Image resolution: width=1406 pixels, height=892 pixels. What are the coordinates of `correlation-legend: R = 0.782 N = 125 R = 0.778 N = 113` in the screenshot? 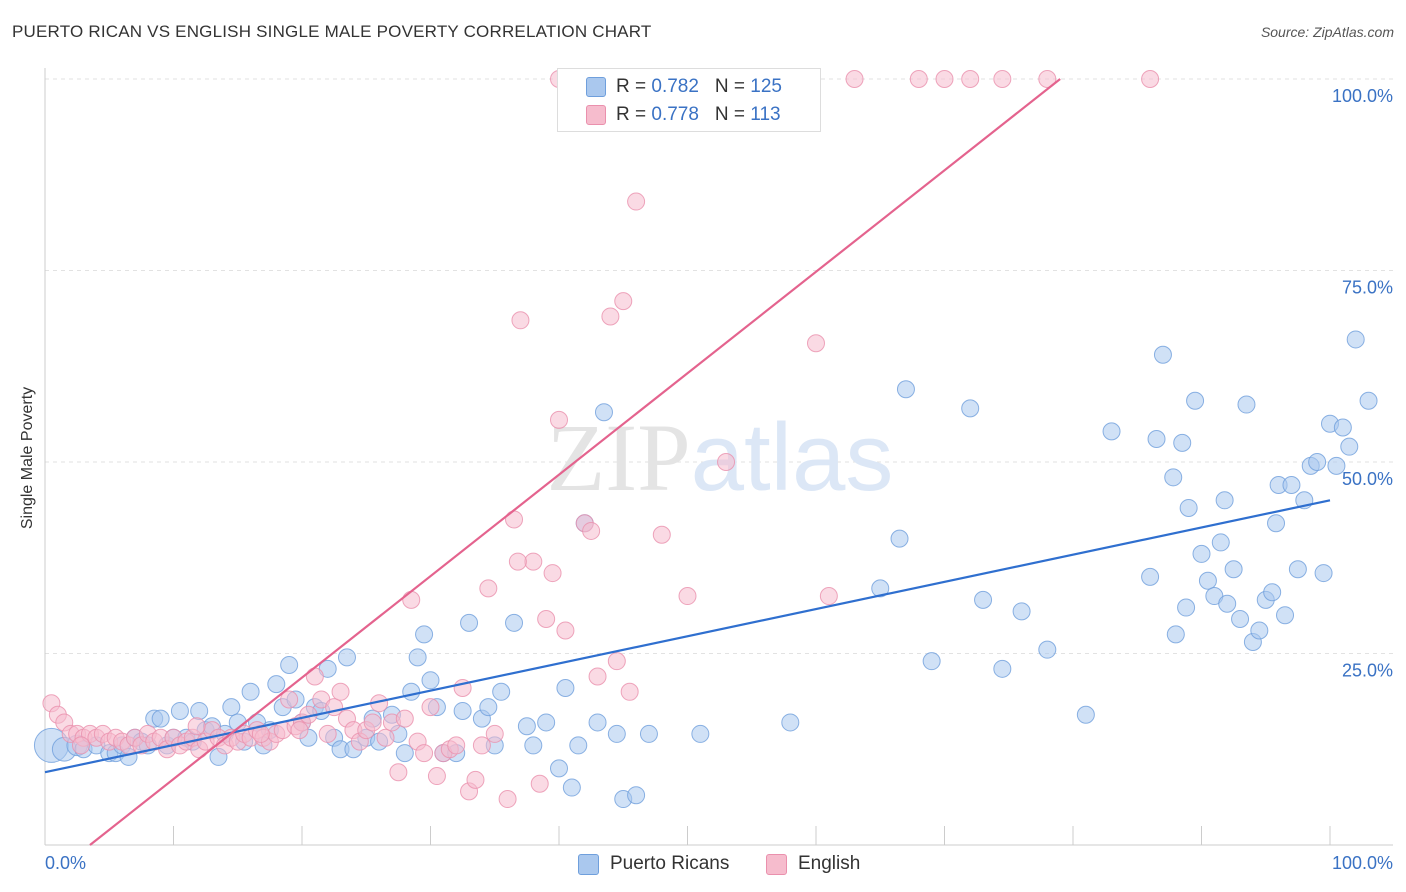 It's located at (689, 100).